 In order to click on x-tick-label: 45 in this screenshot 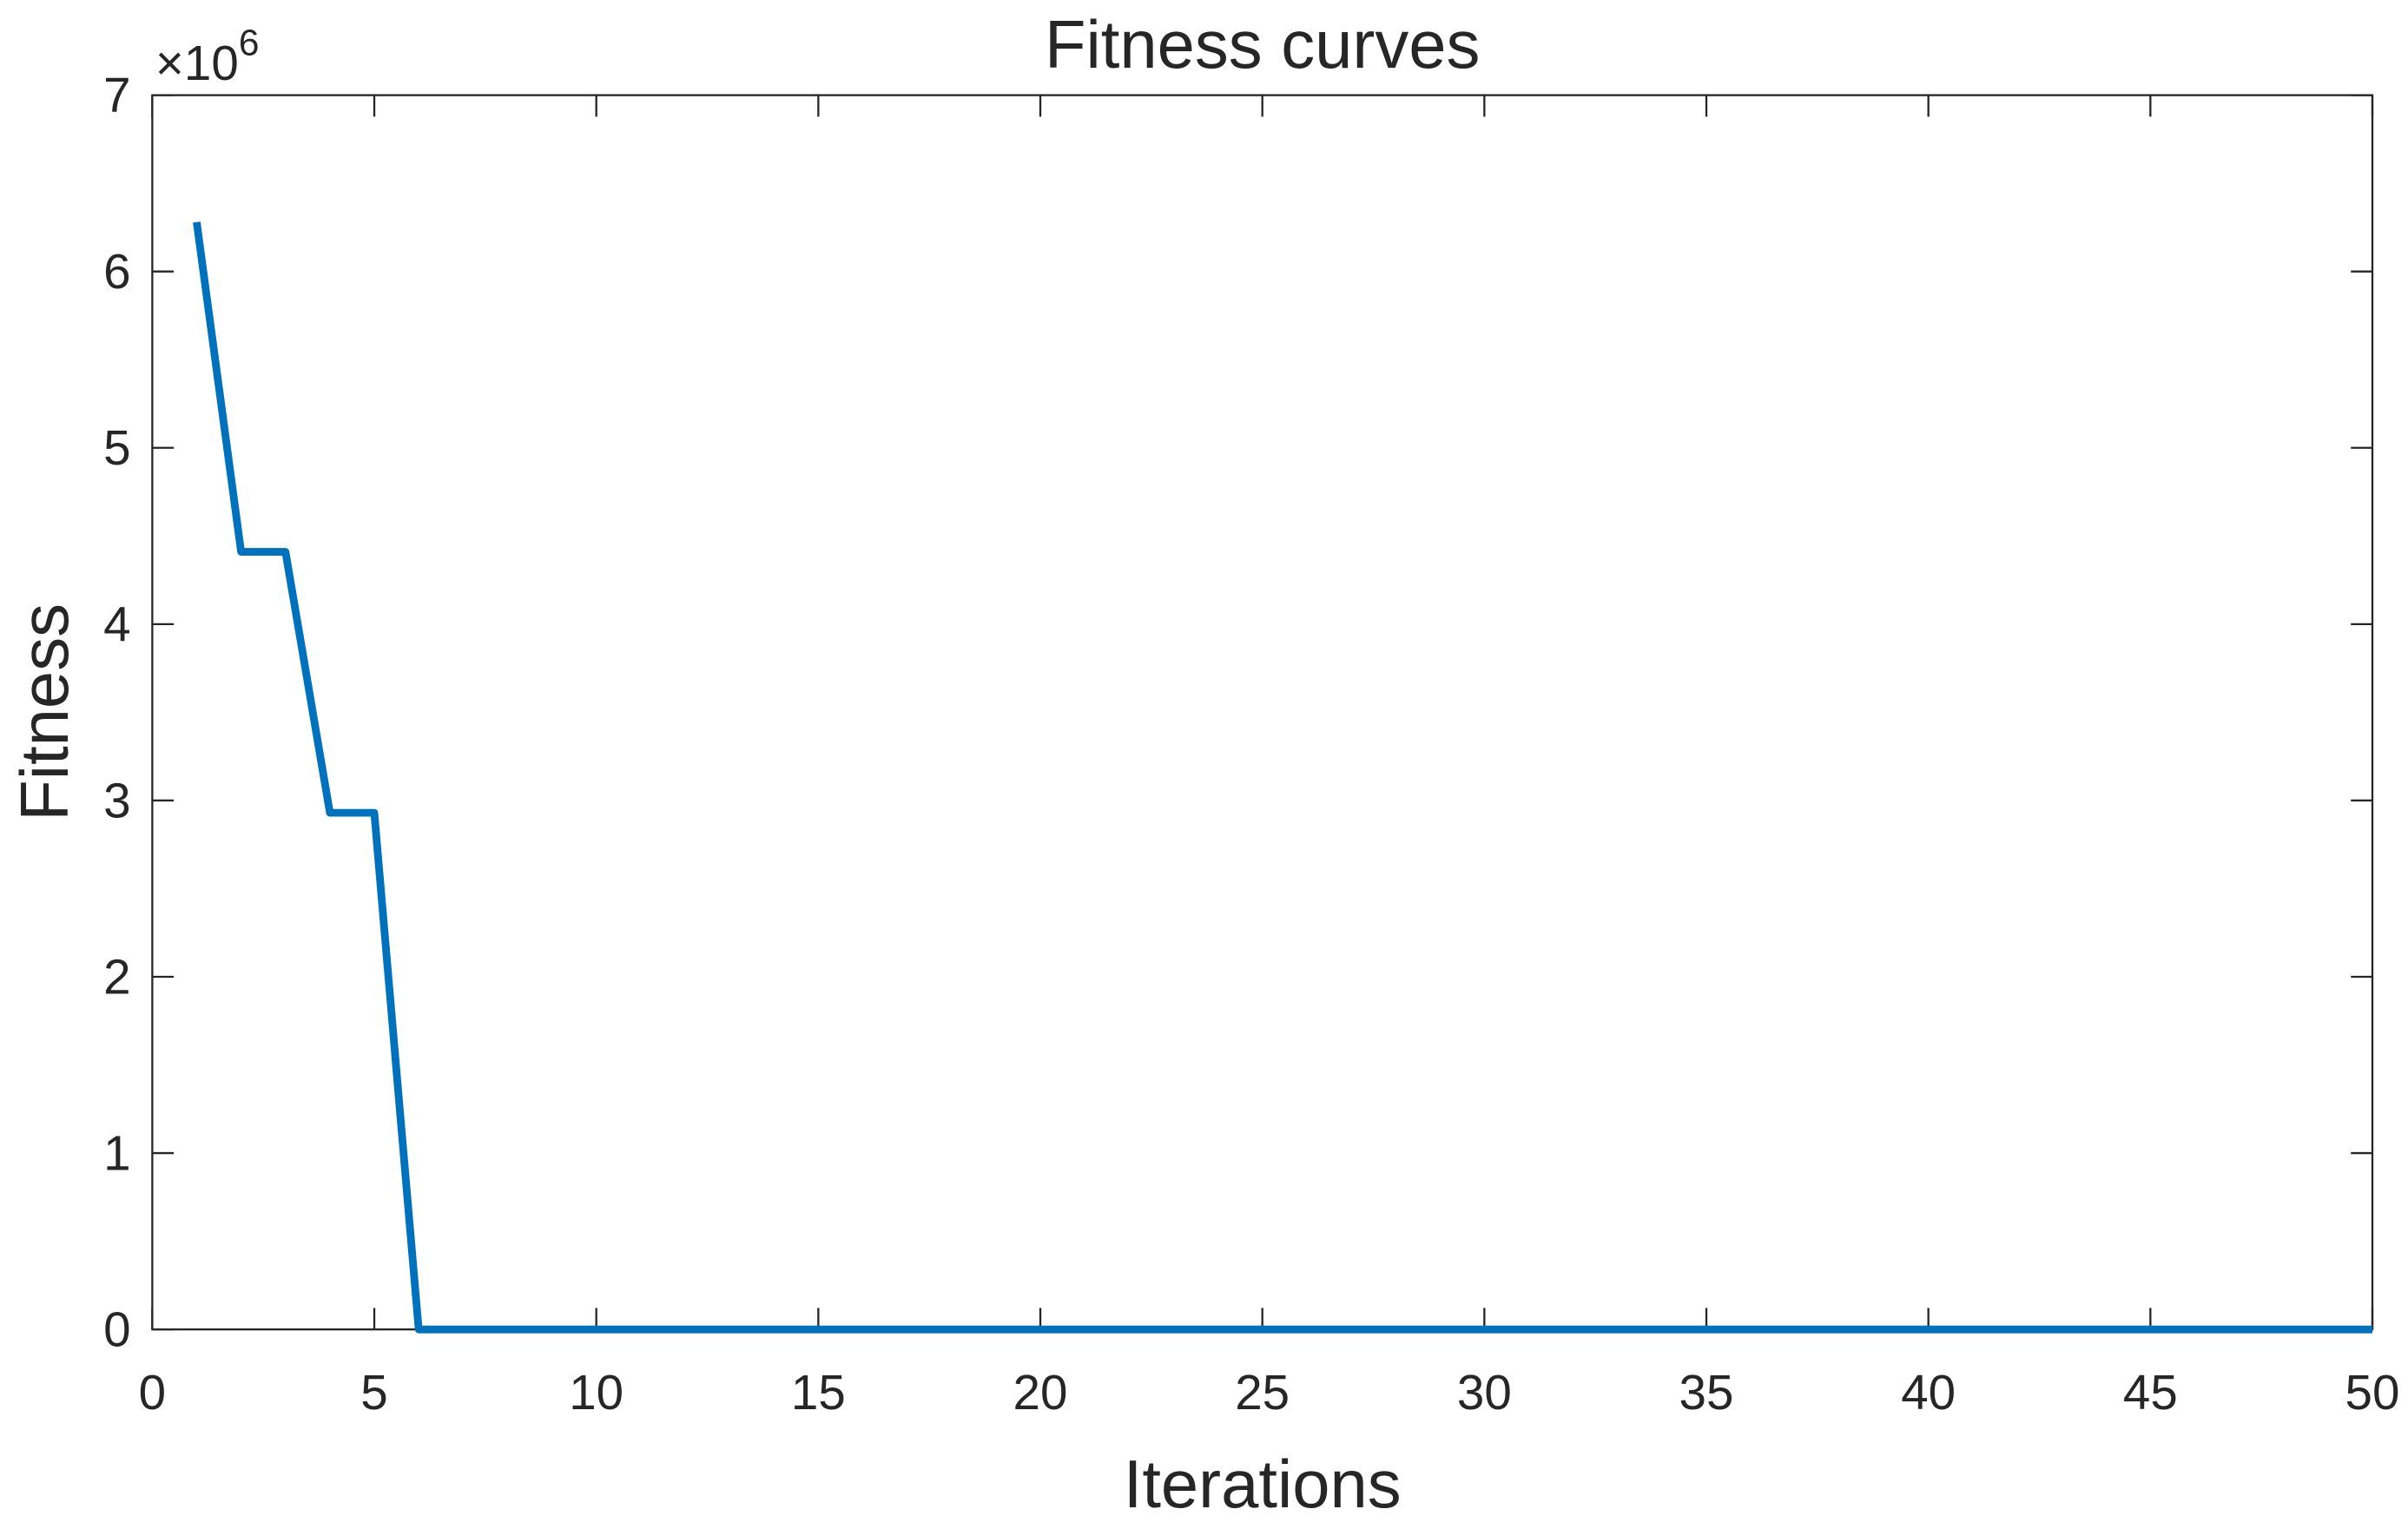, I will do `click(2150, 1393)`.